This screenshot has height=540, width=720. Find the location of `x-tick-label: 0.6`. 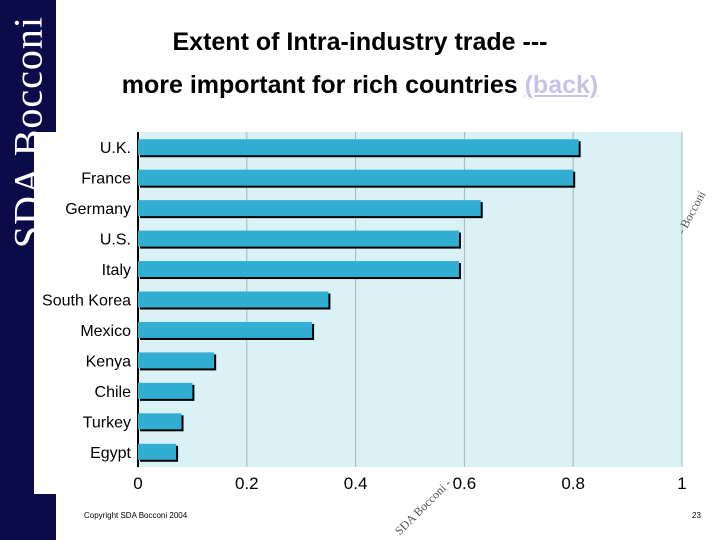

x-tick-label: 0.6 is located at coordinates (465, 483).